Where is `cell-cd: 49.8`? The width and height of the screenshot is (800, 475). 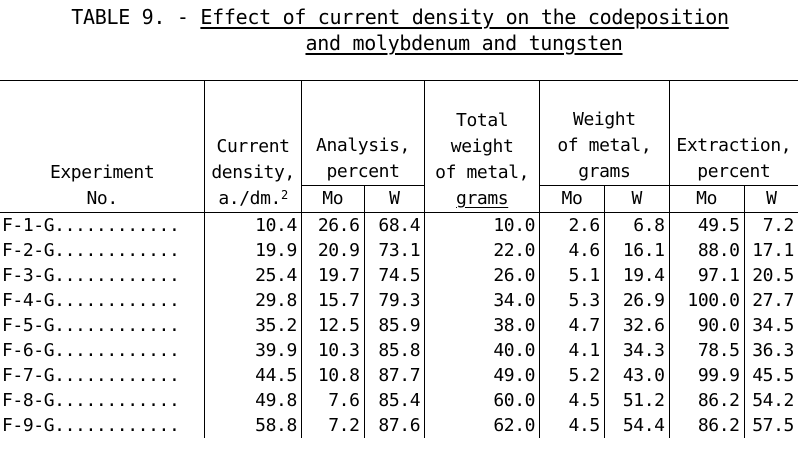
cell-cd: 49.8 is located at coordinates (253, 400).